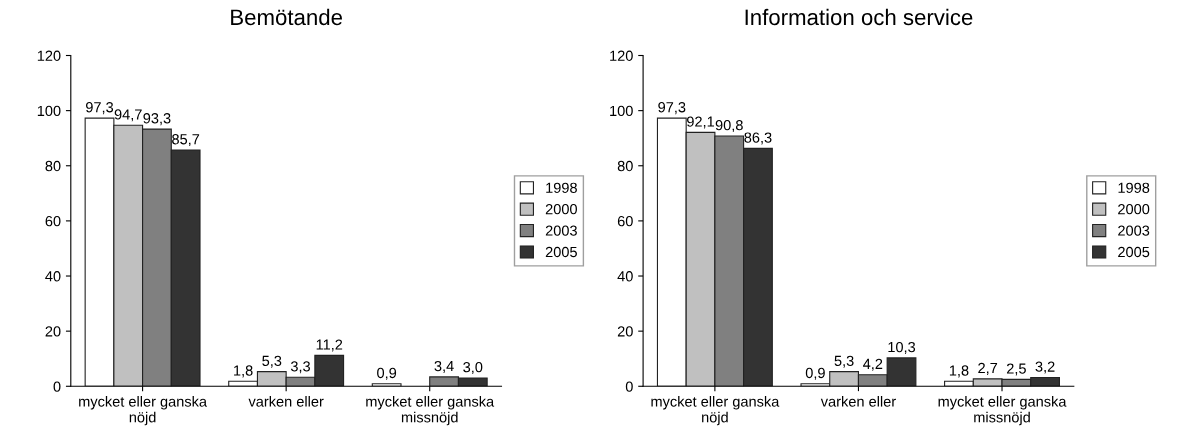 This screenshot has width=1180, height=444. I want to click on data-label: 2,7, so click(988, 368).